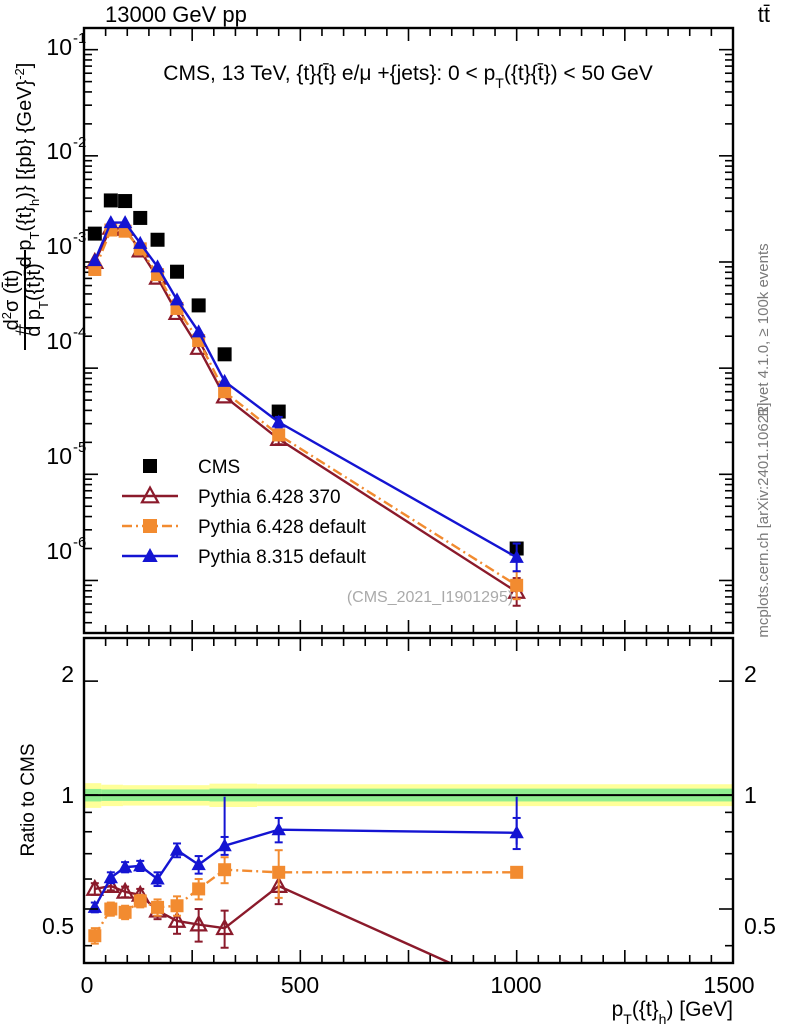 The width and height of the screenshot is (786, 1024). What do you see at coordinates (58, 926) in the screenshot?
I see `ratio-y-tick-label-05: 0.5` at bounding box center [58, 926].